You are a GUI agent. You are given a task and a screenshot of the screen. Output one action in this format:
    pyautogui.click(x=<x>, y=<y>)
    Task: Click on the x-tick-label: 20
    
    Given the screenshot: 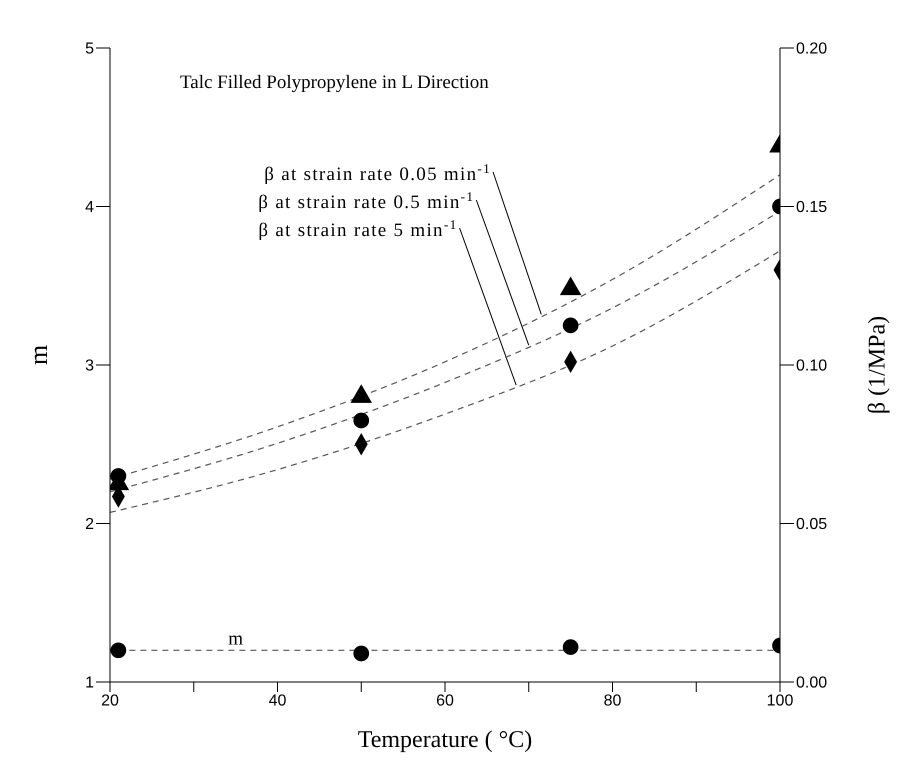 What is the action you would take?
    pyautogui.click(x=110, y=701)
    